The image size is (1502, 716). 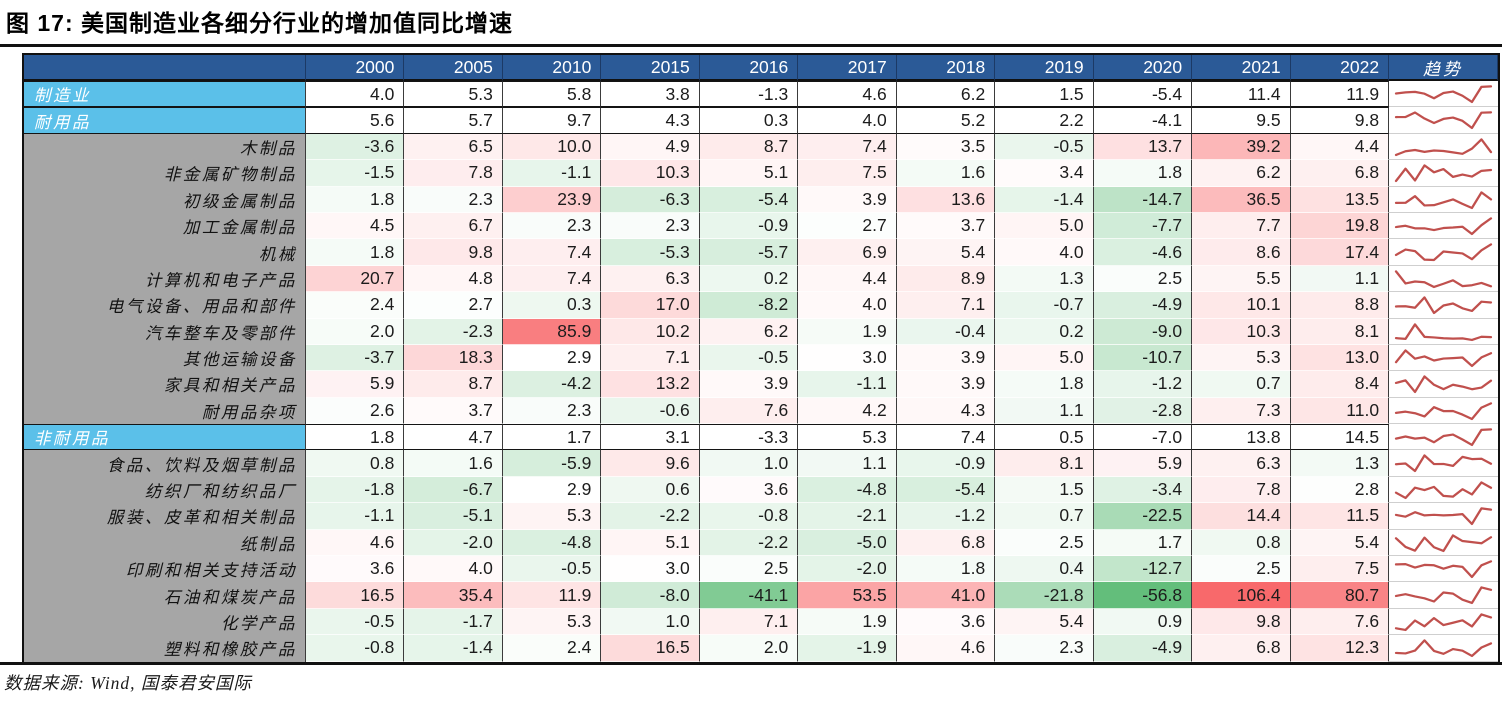 I want to click on data-cell: 1.0, so click(x=650, y=622).